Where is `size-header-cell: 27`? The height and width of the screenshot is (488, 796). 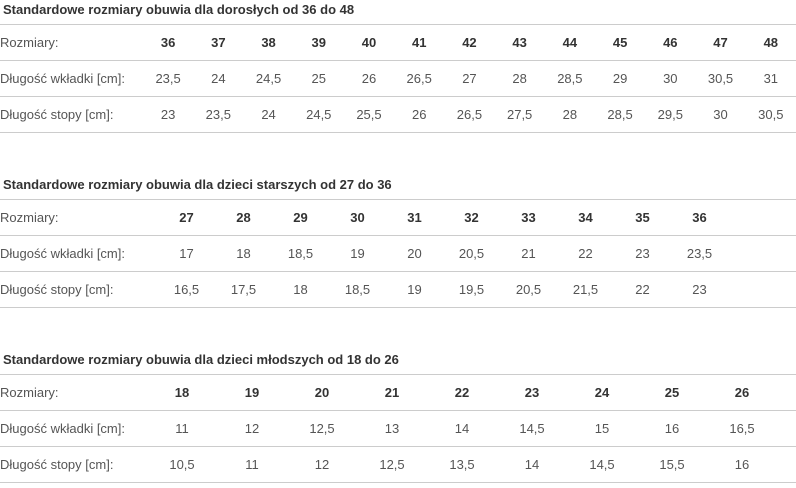
size-header-cell: 27 is located at coordinates (186, 217).